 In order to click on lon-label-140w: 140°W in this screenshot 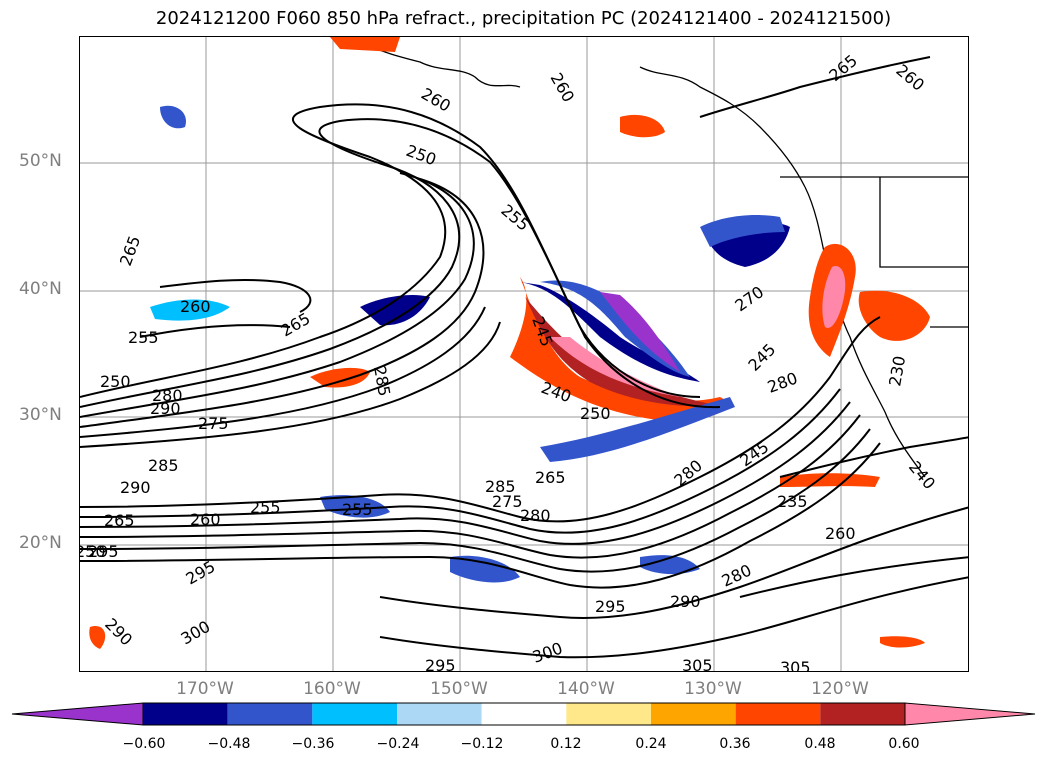, I will do `click(586, 689)`.